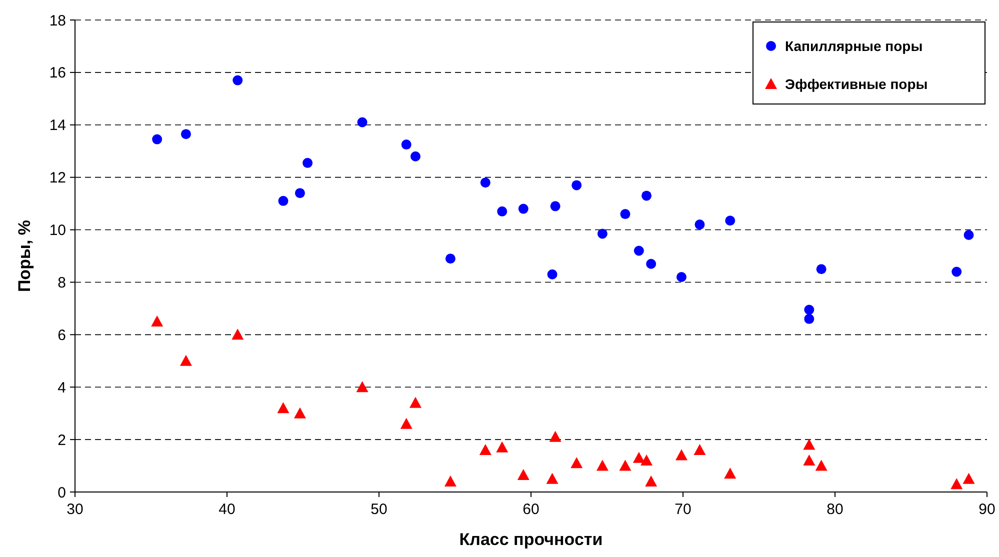 The image size is (999, 557). What do you see at coordinates (379, 509) in the screenshot?
I see `x-tick-label: 50` at bounding box center [379, 509].